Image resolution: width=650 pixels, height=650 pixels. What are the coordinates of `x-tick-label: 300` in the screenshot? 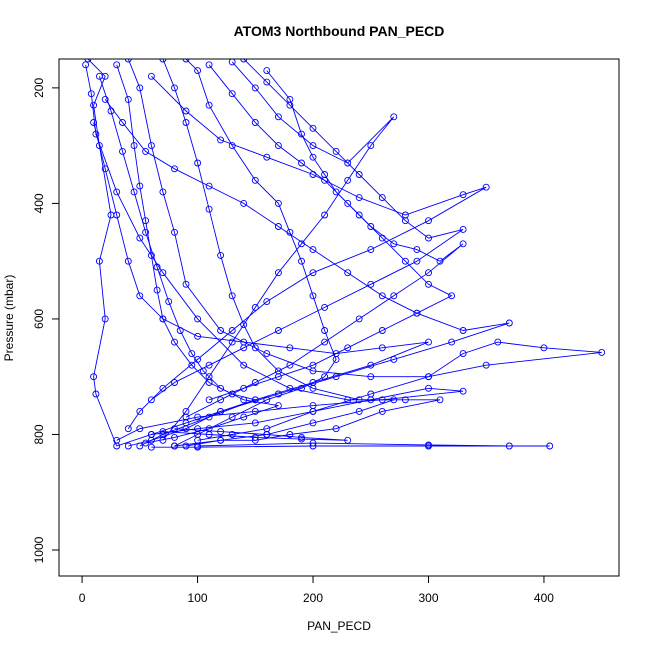 It's located at (428, 598).